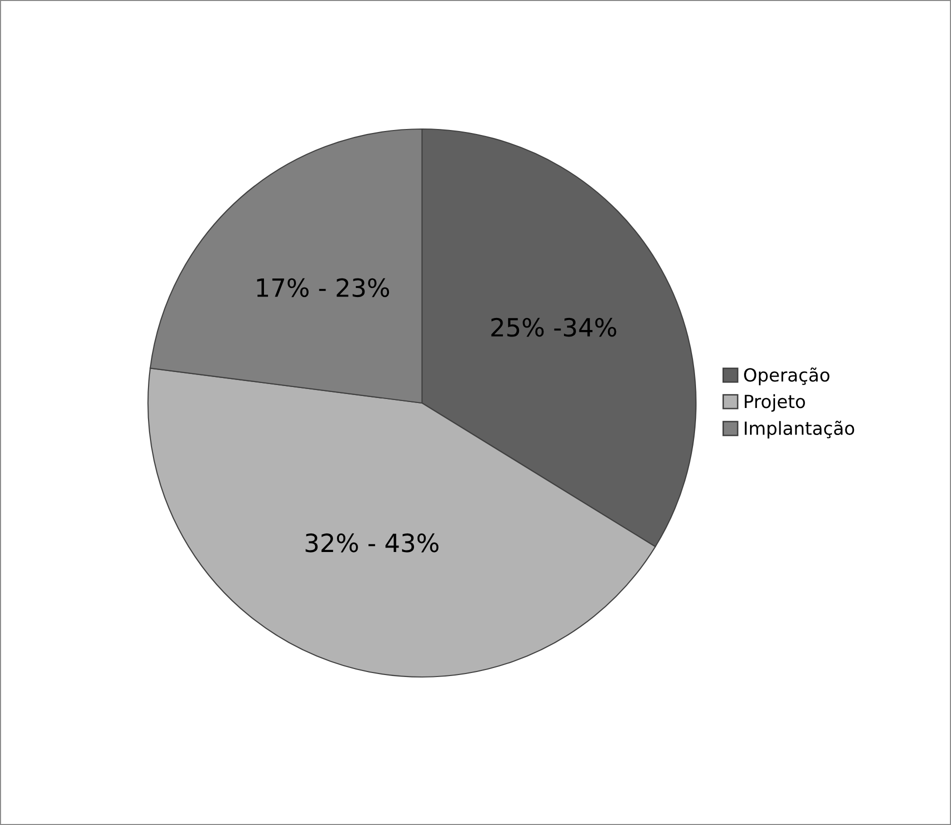  Describe the element at coordinates (787, 376) in the screenshot. I see `legend-label: Operação` at that location.